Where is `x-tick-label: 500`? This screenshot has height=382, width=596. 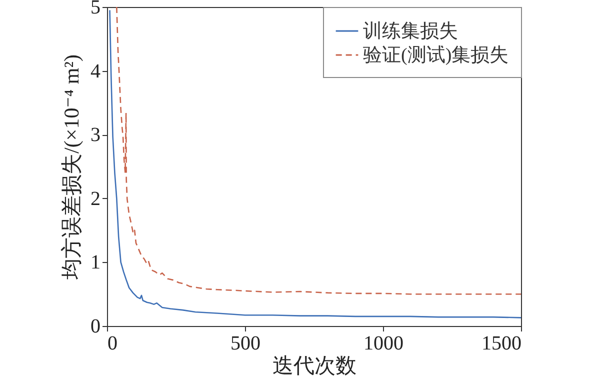
x-tick-label: 500 is located at coordinates (245, 343).